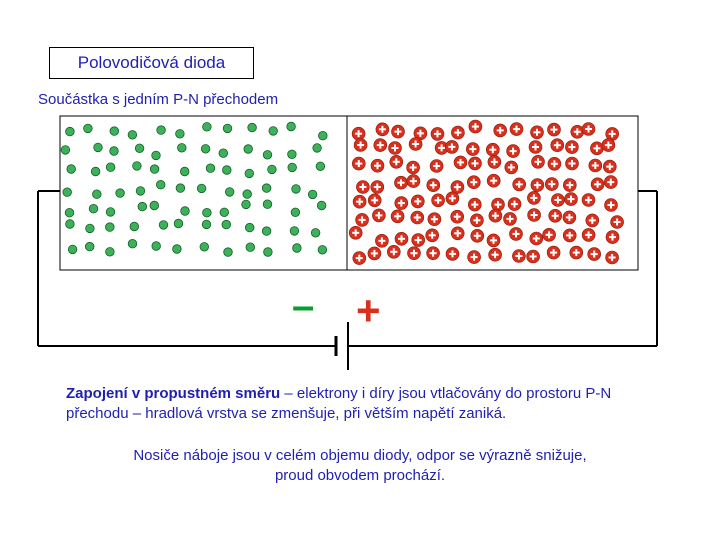  Describe the element at coordinates (194, 189) in the screenshot. I see `n-region-electrons` at that location.